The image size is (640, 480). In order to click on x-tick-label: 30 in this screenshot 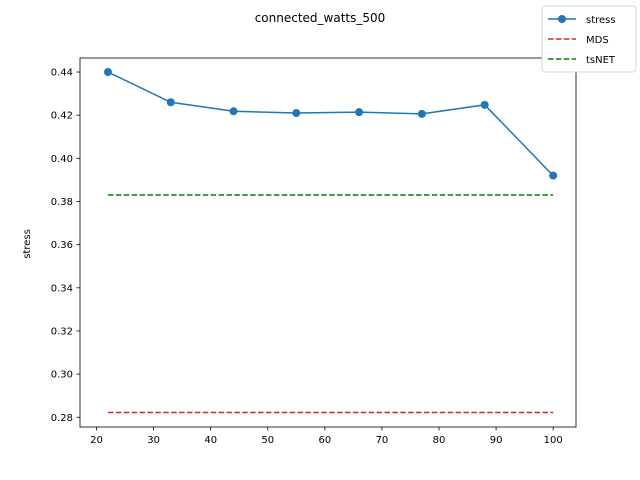, I will do `click(153, 440)`.